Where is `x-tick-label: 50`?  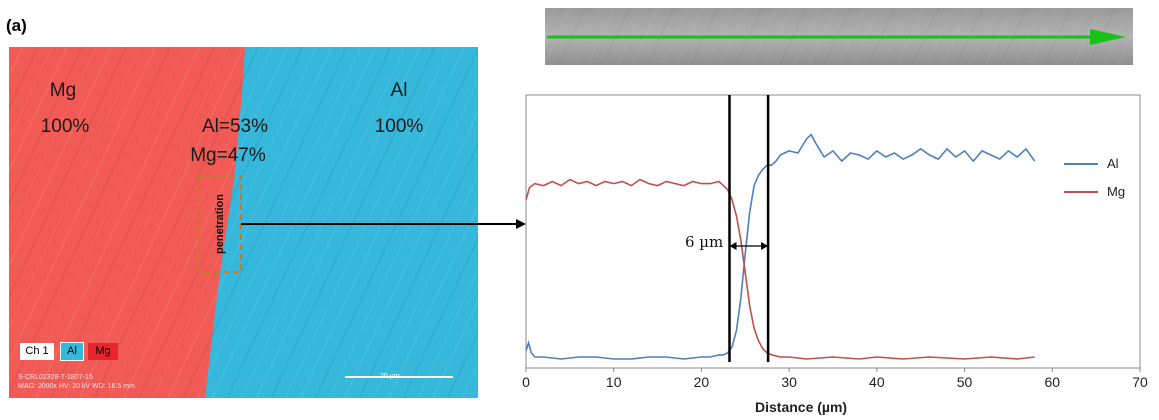
x-tick-label: 50 is located at coordinates (964, 382).